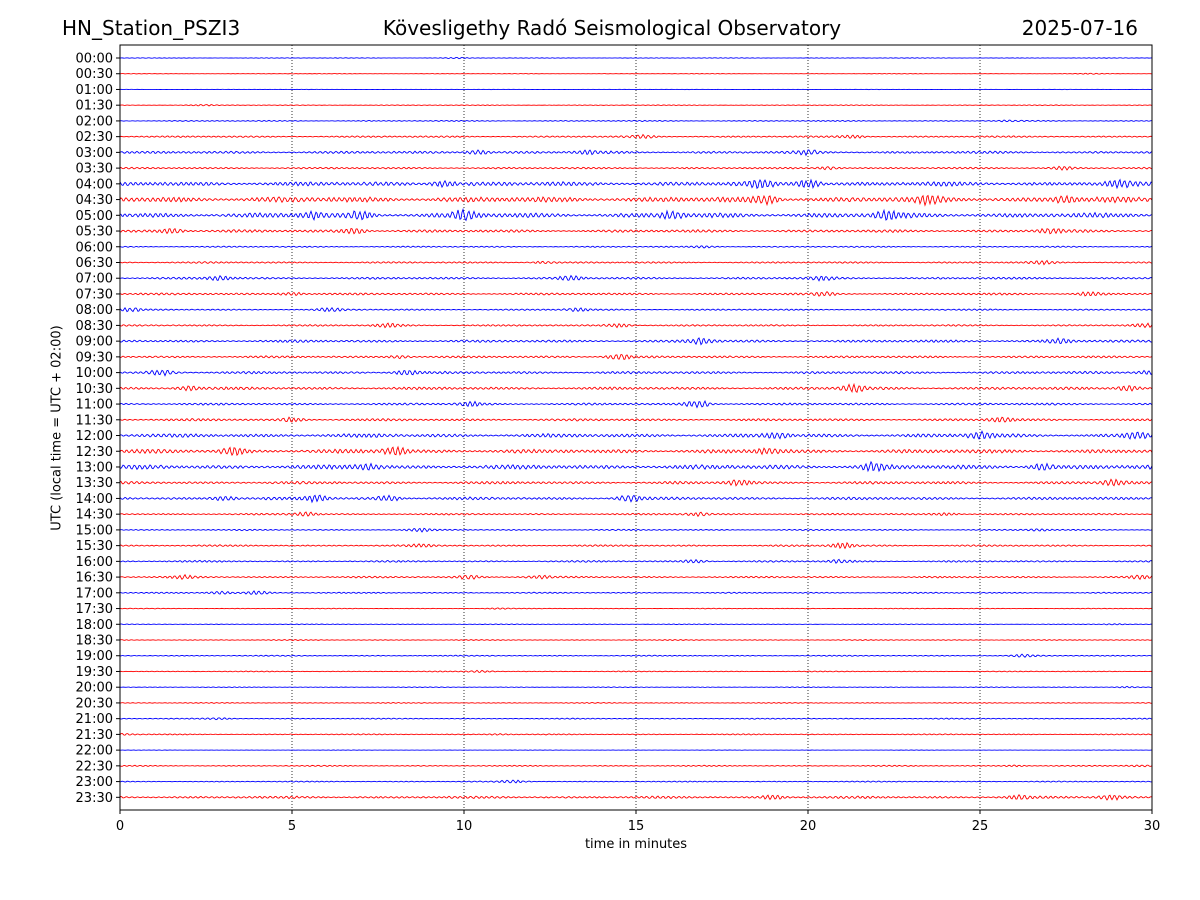  I want to click on y-tick-label: 09:30, so click(94, 357).